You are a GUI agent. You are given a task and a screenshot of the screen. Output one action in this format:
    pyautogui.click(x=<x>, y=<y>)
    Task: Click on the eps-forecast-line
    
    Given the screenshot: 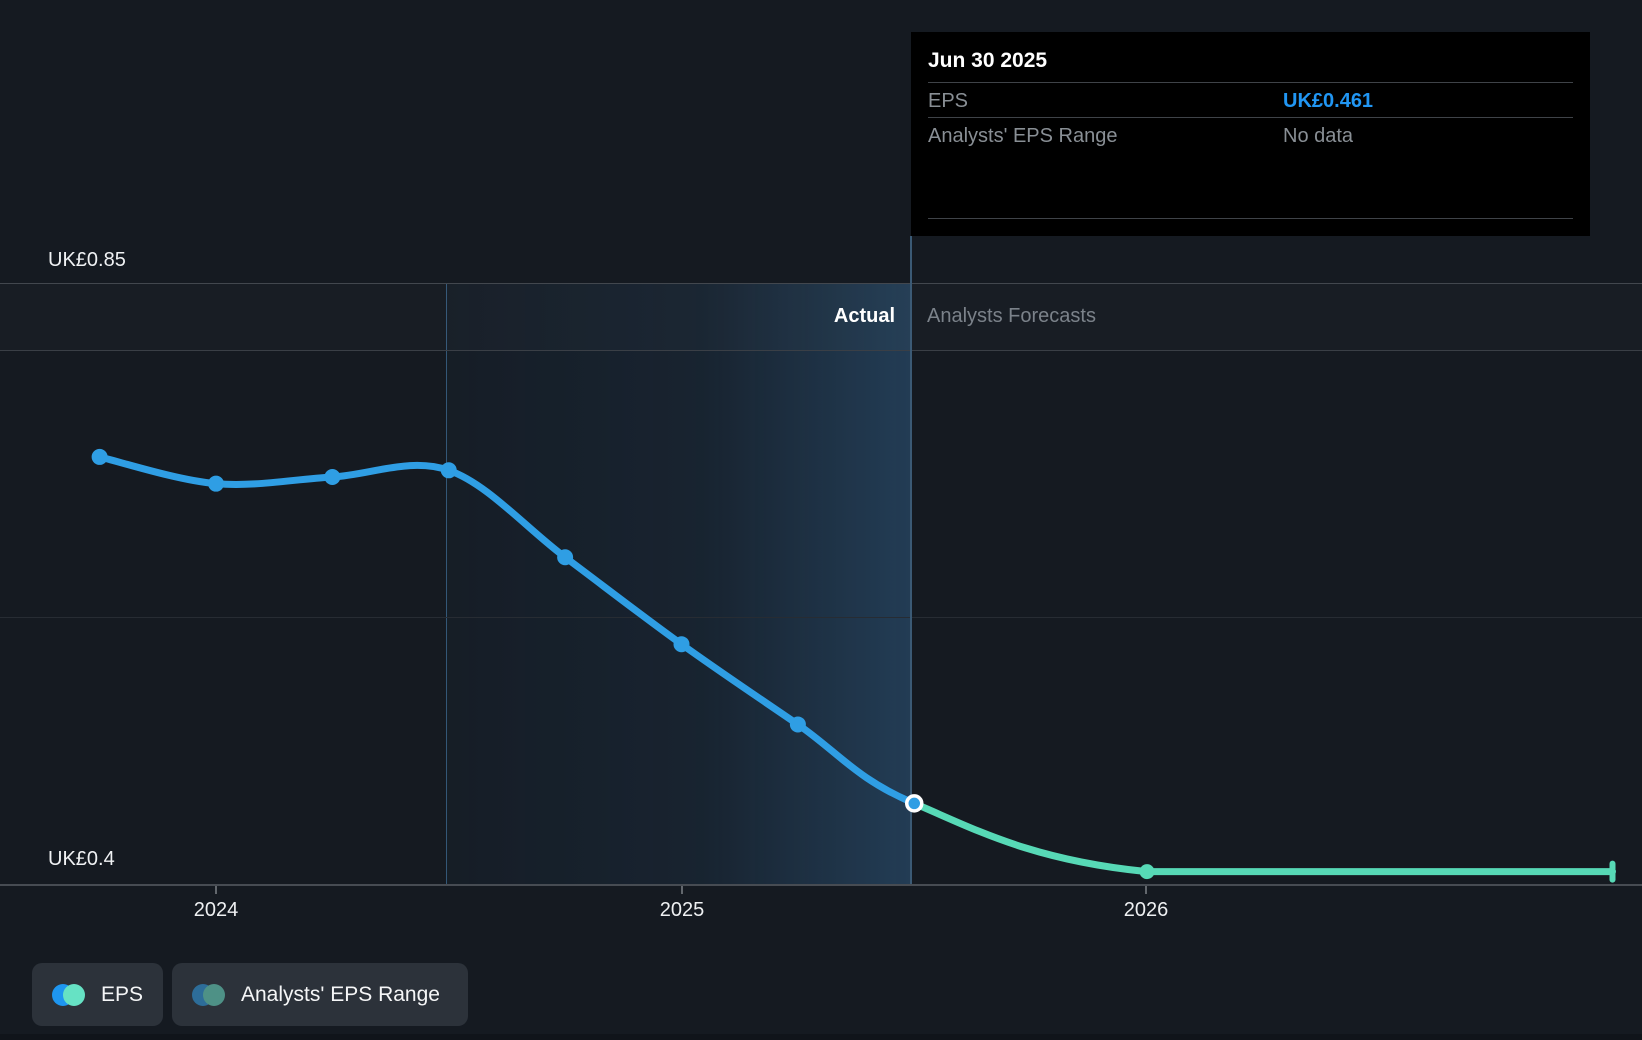 What is the action you would take?
    pyautogui.click(x=1263, y=837)
    